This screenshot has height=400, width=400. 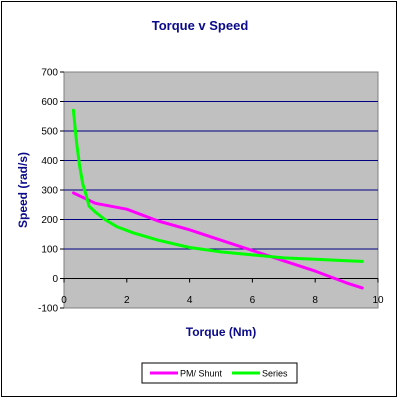 What do you see at coordinates (201, 374) in the screenshot?
I see `legend-label: PM/ Shunt` at bounding box center [201, 374].